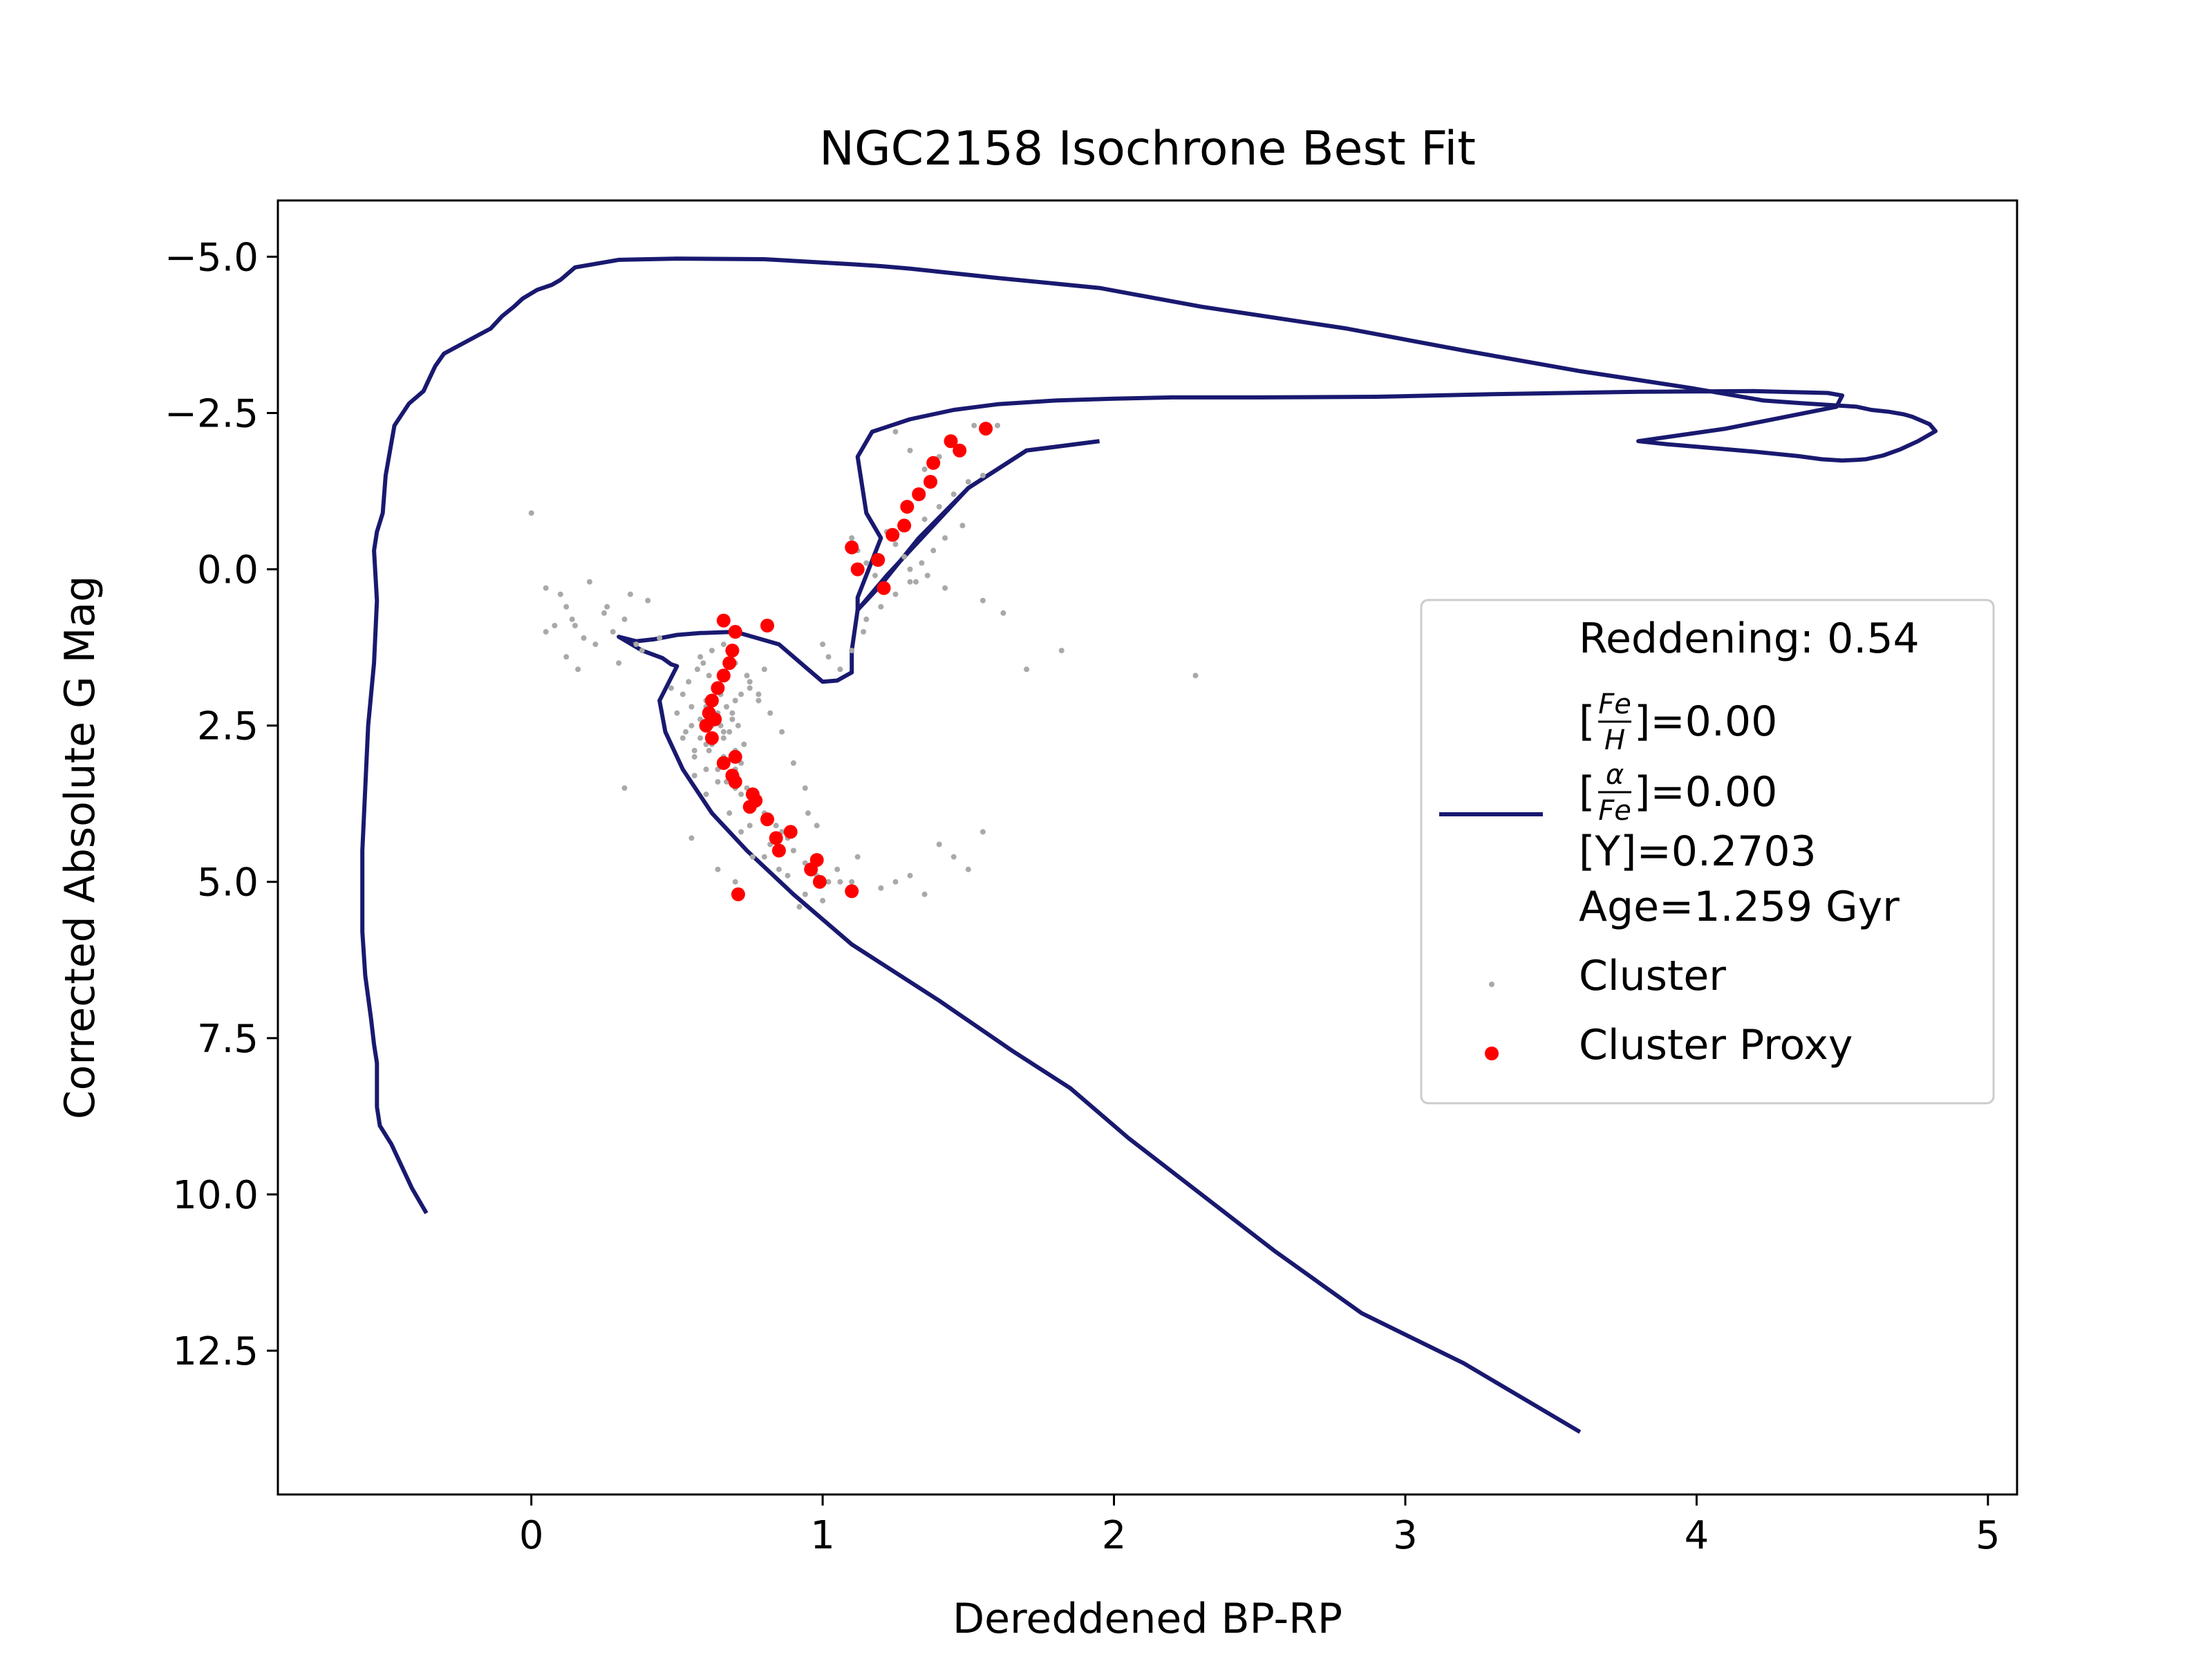 The image size is (2212, 1659). Describe the element at coordinates (1405, 1535) in the screenshot. I see `x-tick-label: 3` at that location.